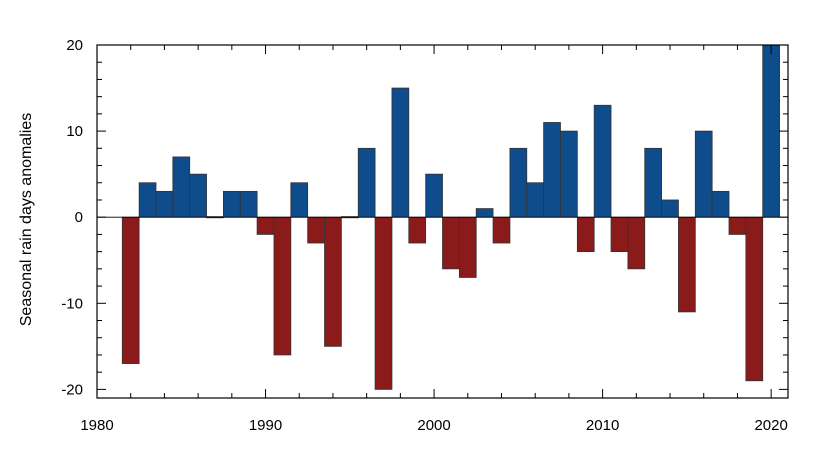  What do you see at coordinates (299, 200) in the screenshot?
I see `bar-1992` at bounding box center [299, 200].